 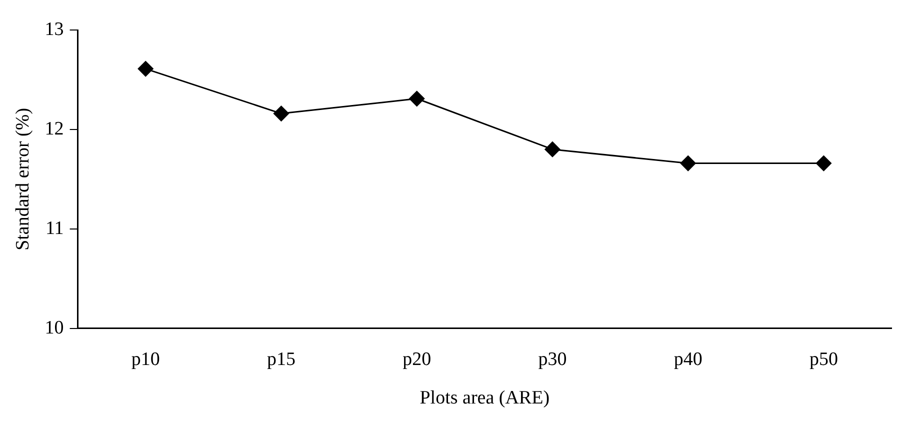 What do you see at coordinates (54, 327) in the screenshot?
I see `y-tick-label: 10` at bounding box center [54, 327].